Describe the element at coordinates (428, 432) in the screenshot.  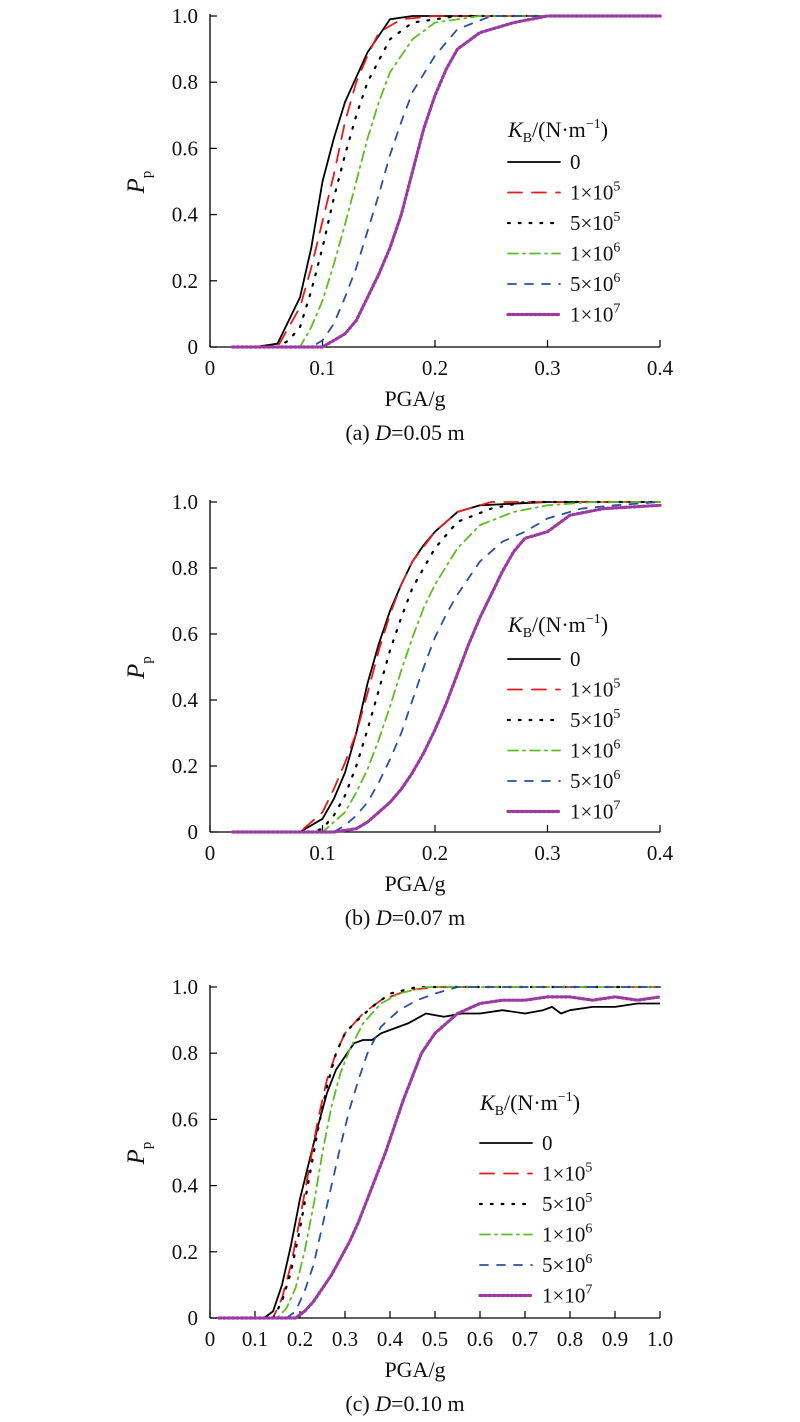
I see `caption-suffix: =0.05 m` at that location.